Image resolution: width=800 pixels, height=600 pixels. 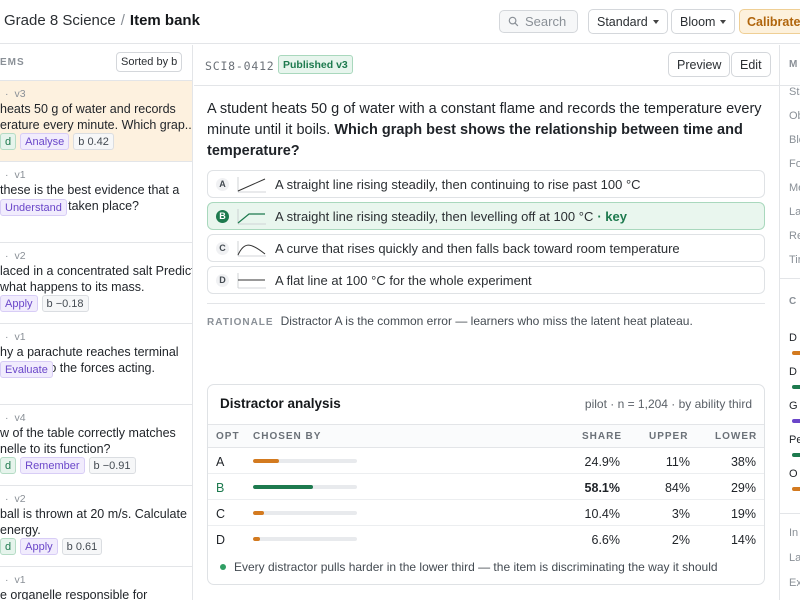 What do you see at coordinates (486, 513) in the screenshot?
I see `table-row: C 10.4% 3% 19%` at bounding box center [486, 513].